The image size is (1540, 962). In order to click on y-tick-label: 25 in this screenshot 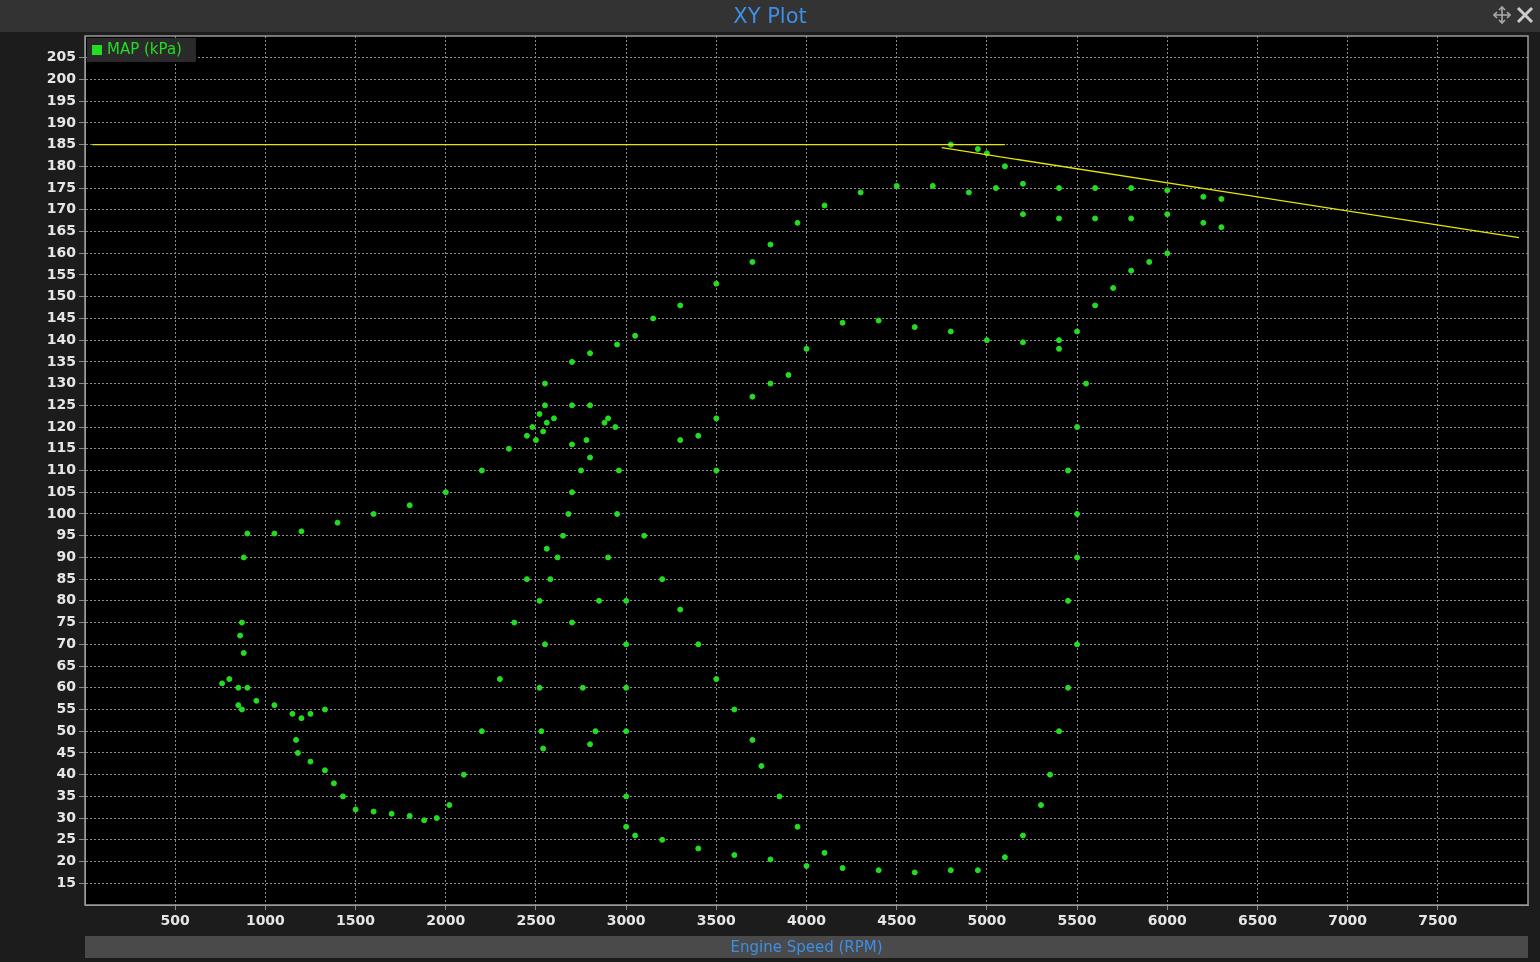, I will do `click(66, 838)`.